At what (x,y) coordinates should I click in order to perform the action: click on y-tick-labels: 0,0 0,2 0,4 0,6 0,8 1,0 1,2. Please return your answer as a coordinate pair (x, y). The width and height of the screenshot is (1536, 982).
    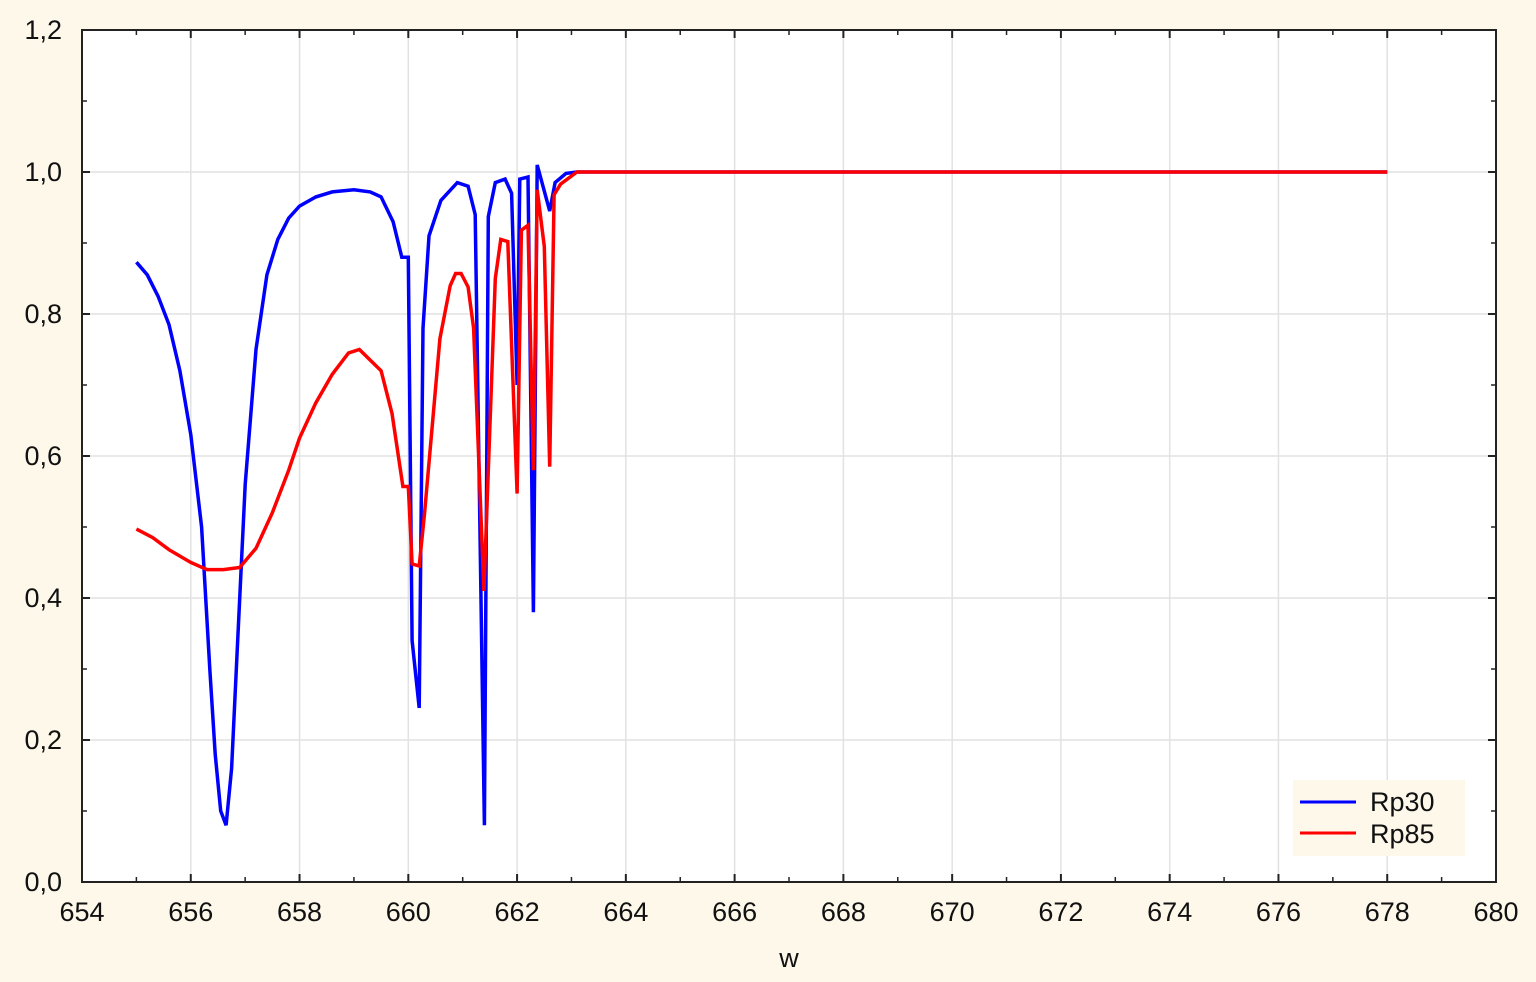
    Looking at the image, I should click on (43, 456).